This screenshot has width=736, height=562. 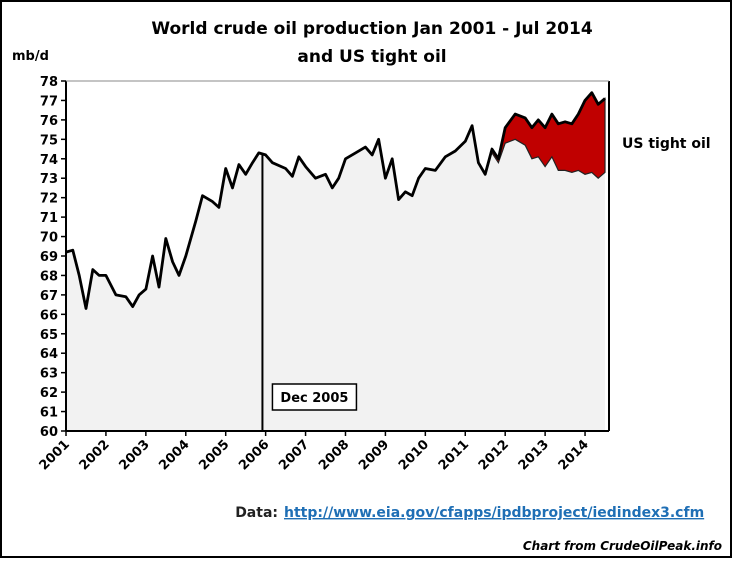 I want to click on y-tick-label: 69, so click(x=49, y=257).